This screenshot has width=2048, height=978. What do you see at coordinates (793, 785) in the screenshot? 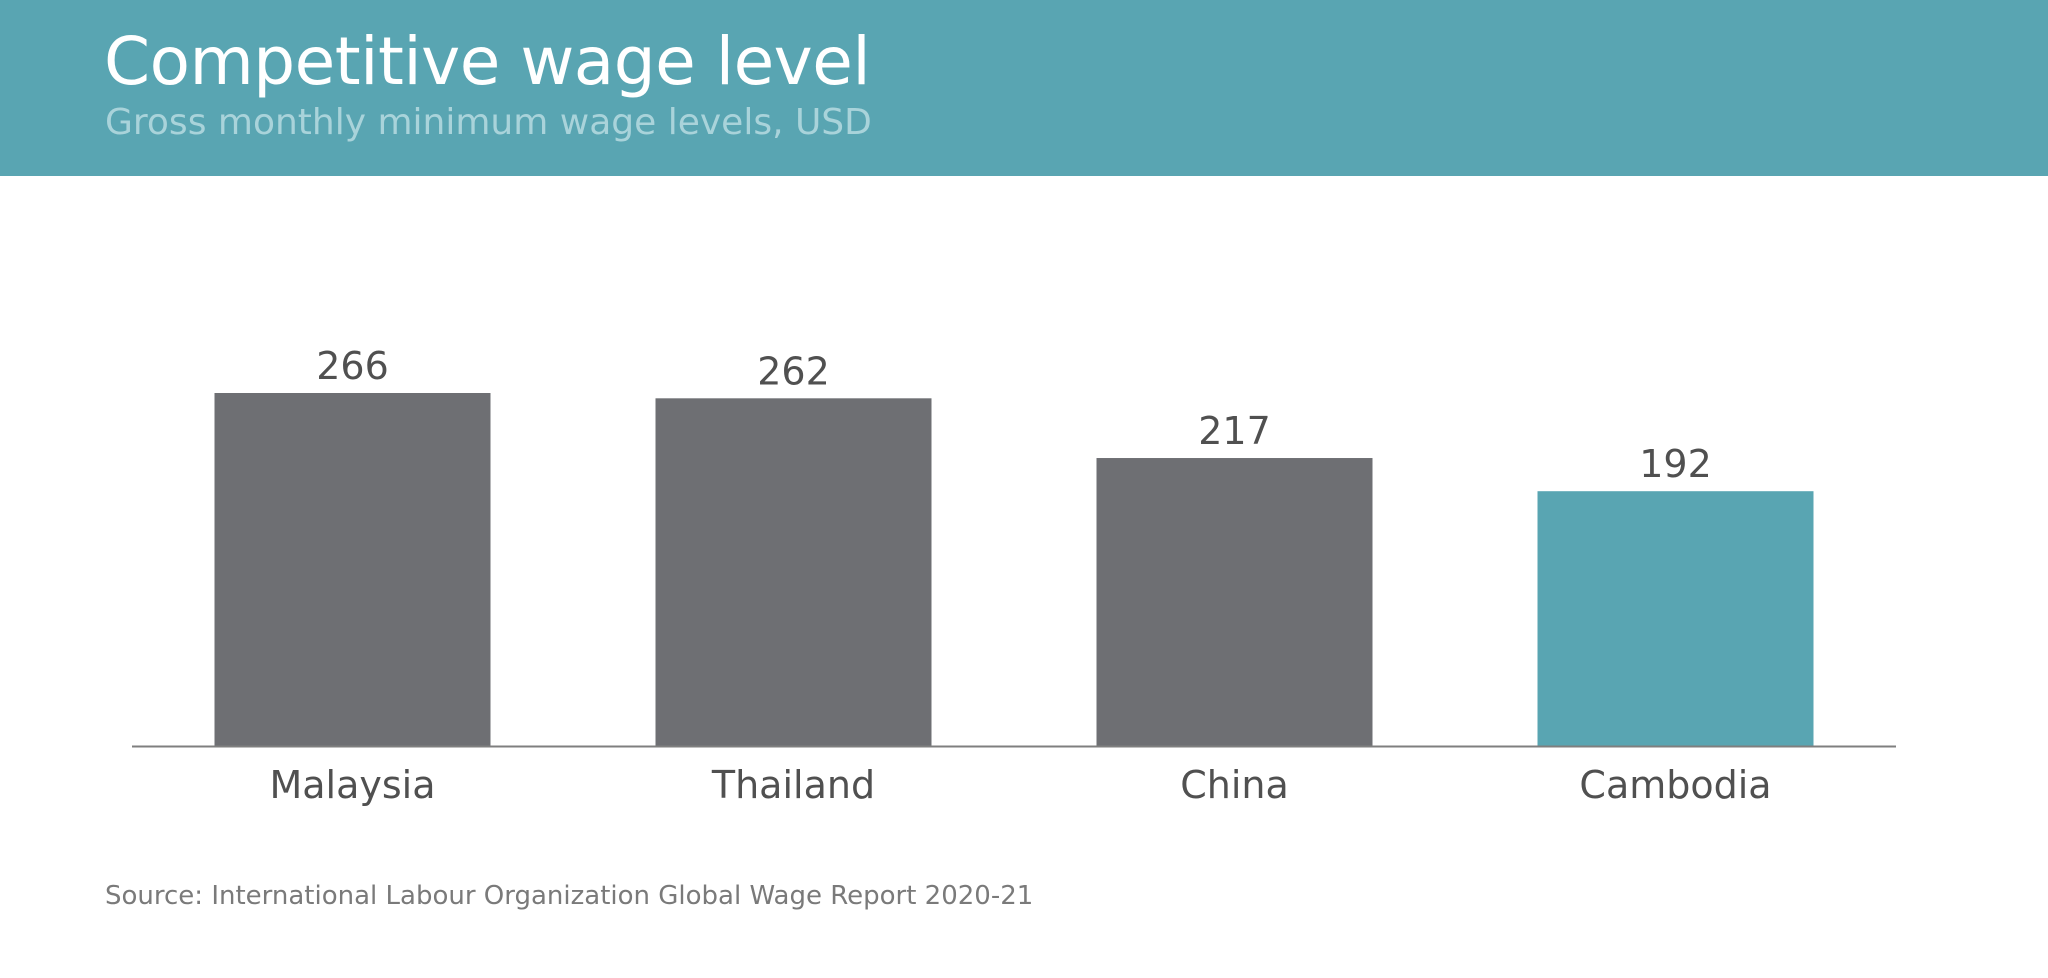
I see `x-tick-label-thailand: Thailand` at bounding box center [793, 785].